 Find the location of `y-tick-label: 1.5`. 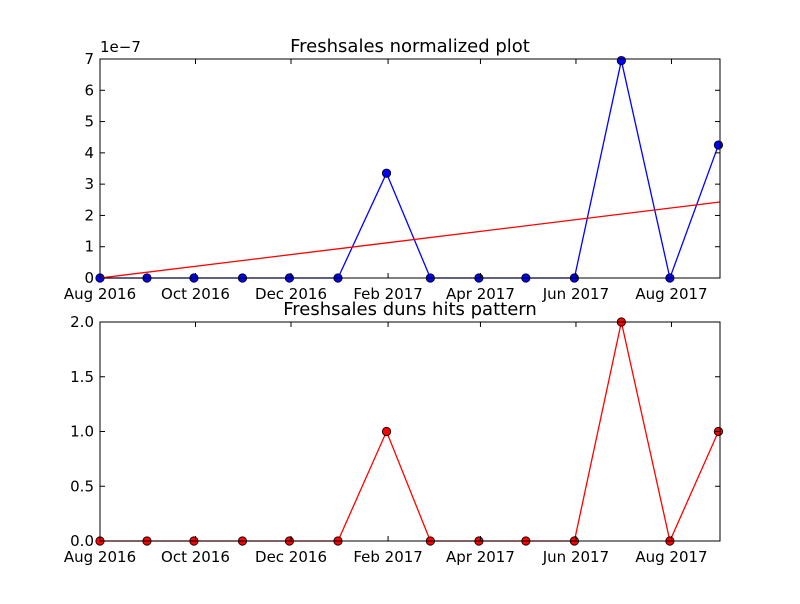

y-tick-label: 1.5 is located at coordinates (82, 377).